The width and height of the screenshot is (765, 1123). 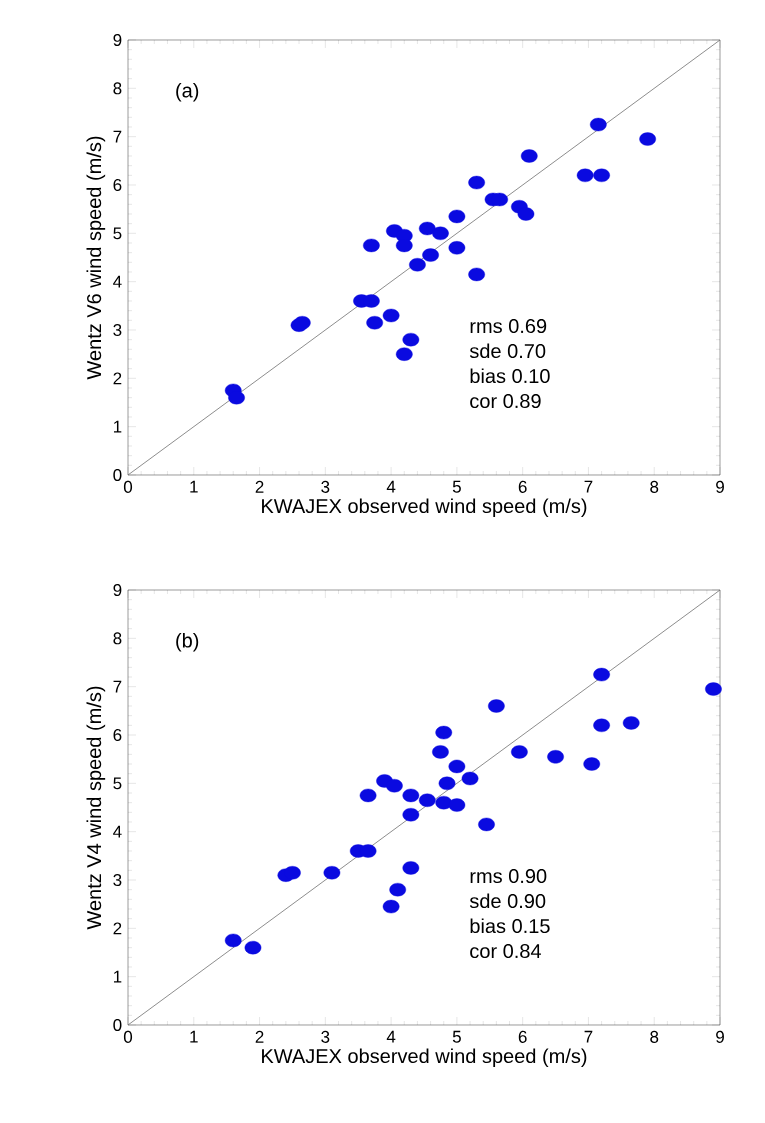 What do you see at coordinates (510, 926) in the screenshot?
I see `annotation: bias 0.15` at bounding box center [510, 926].